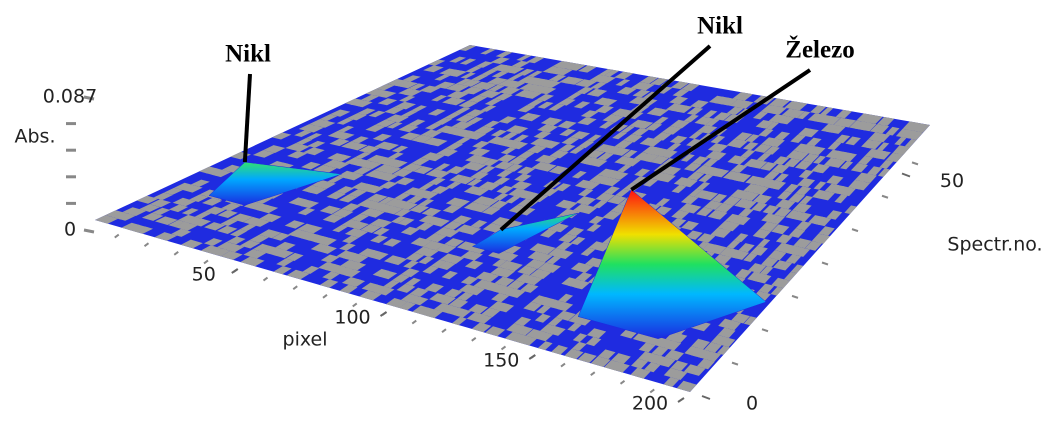 Image resolution: width=1058 pixels, height=425 pixels. Describe the element at coordinates (752, 404) in the screenshot. I see `y-tick-label: 0` at that location.